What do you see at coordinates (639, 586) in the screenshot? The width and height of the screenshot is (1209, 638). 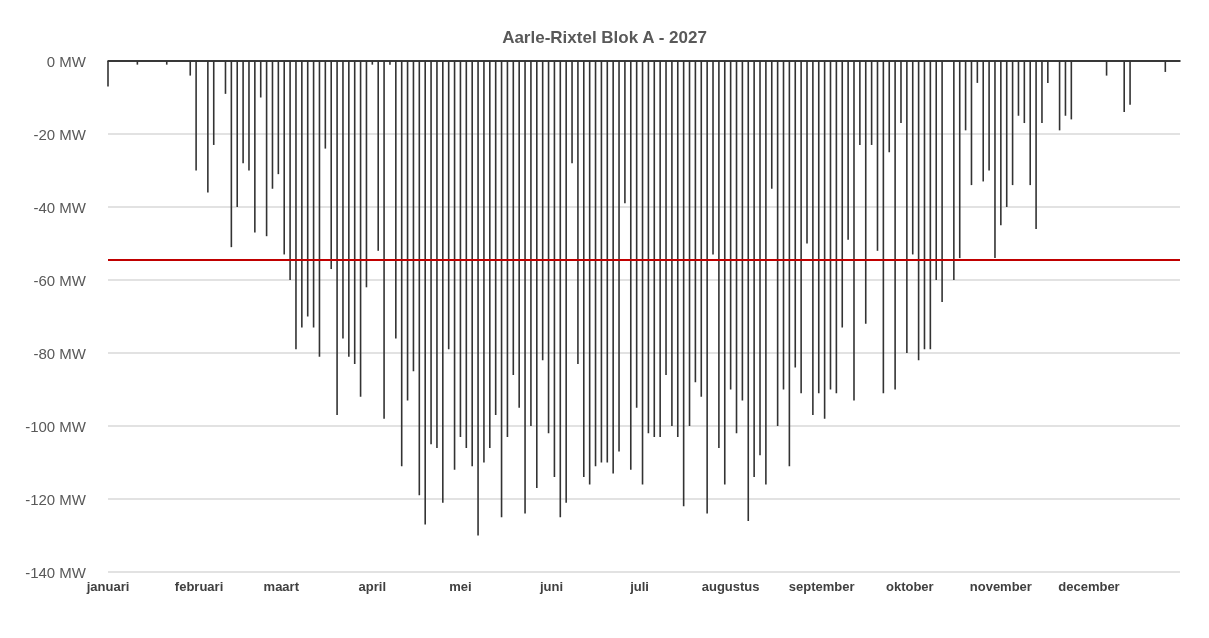 I see `x-tick-label: juli` at bounding box center [639, 586].